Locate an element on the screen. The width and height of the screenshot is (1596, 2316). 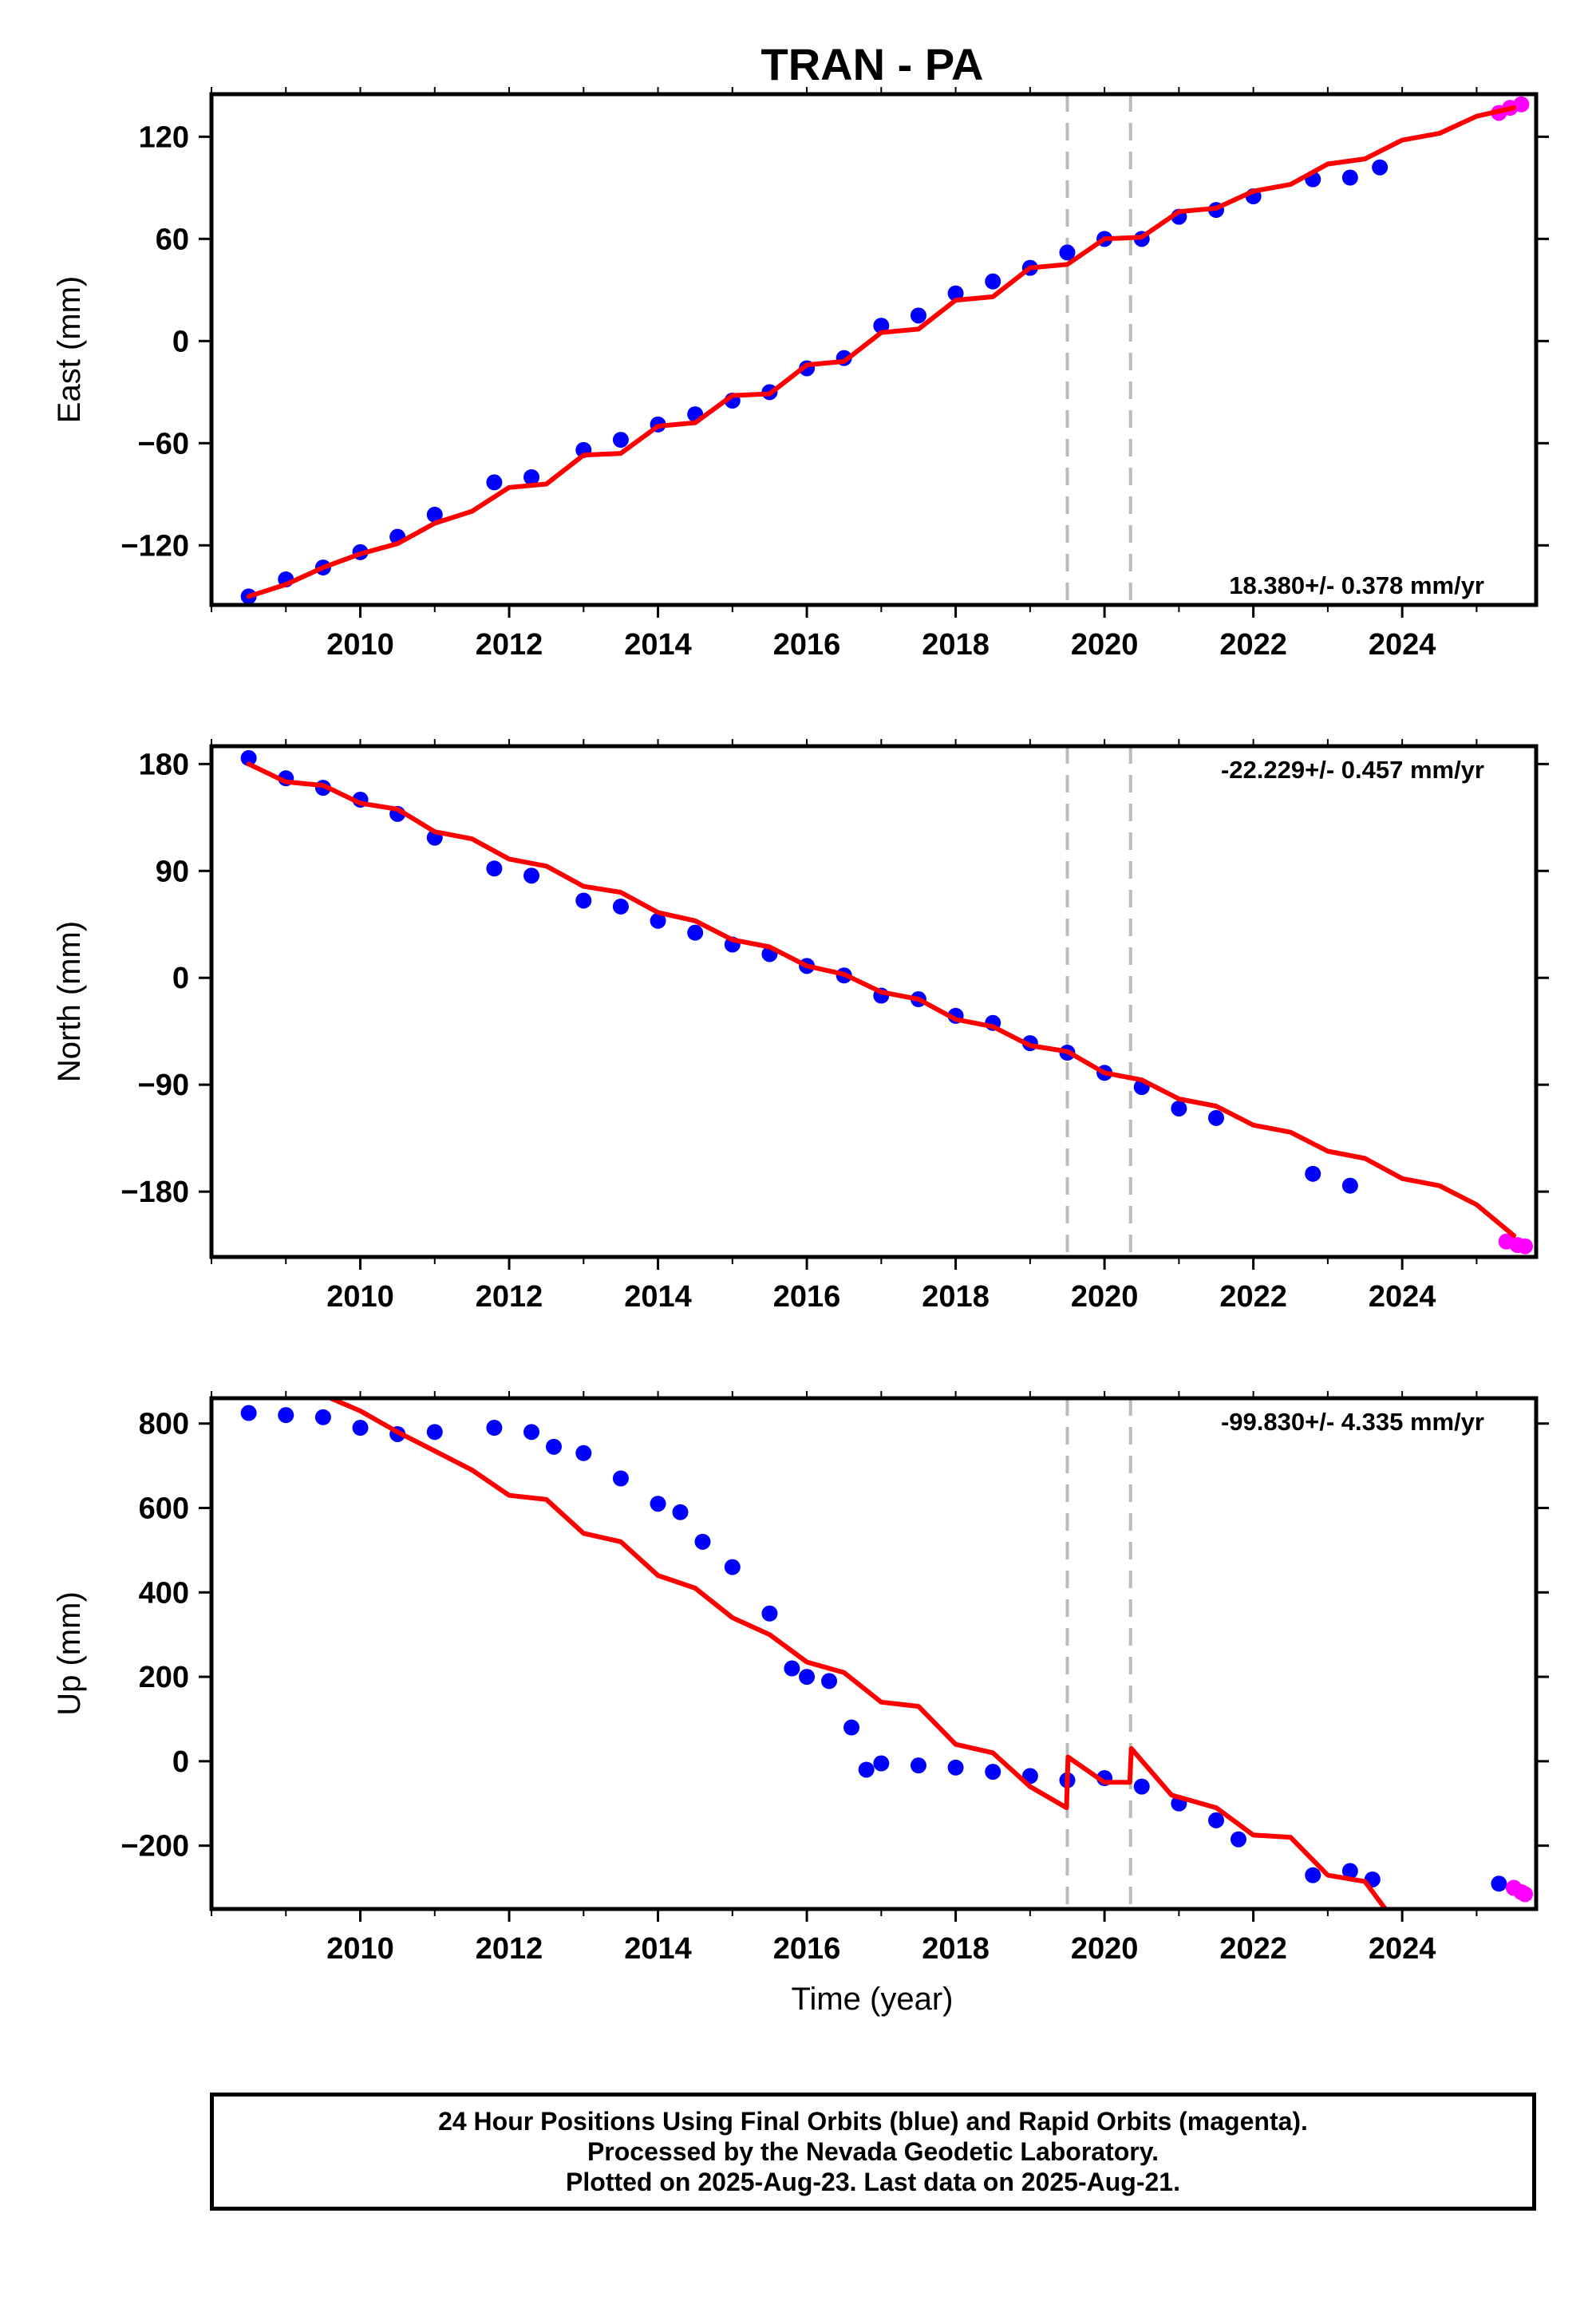
up-x-tick-label: 2010 is located at coordinates (360, 1949).